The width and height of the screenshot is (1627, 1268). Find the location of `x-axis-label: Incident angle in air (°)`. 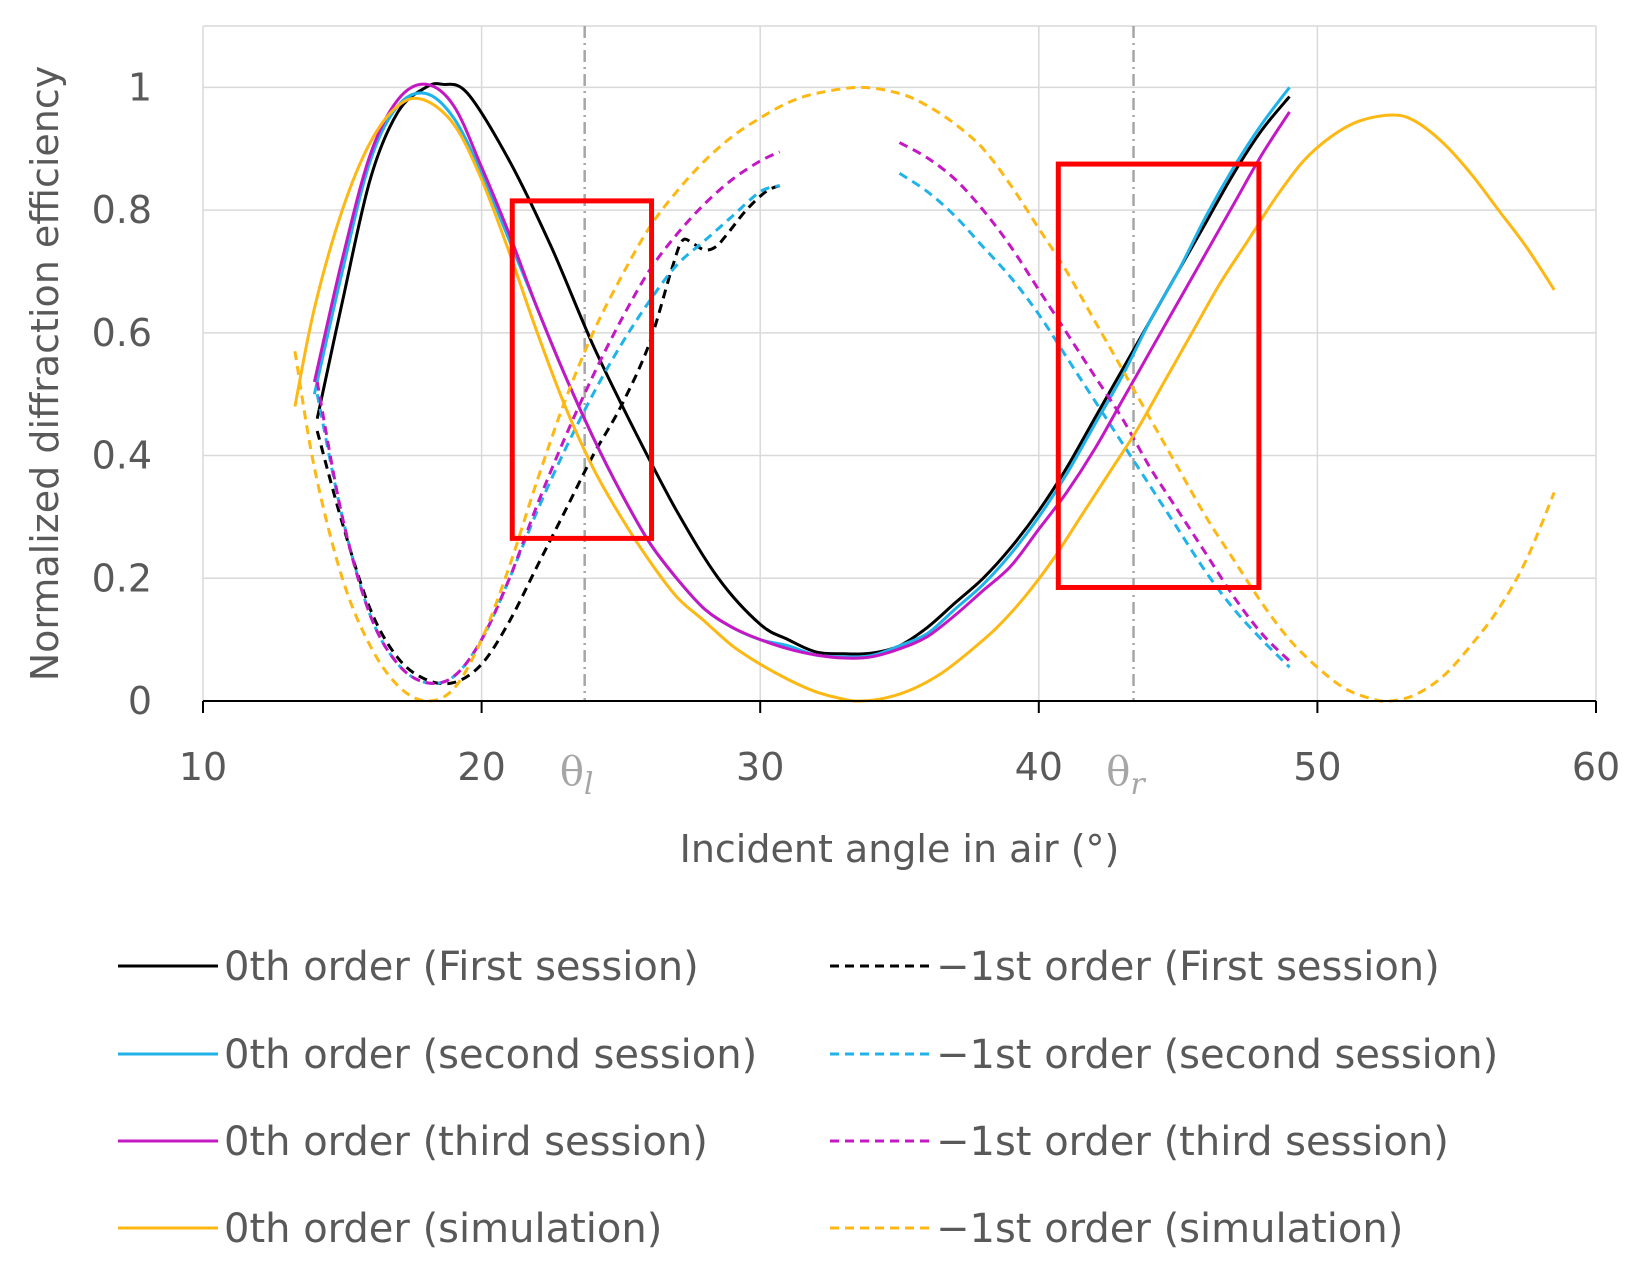

x-axis-label: Incident angle in air (°) is located at coordinates (900, 849).